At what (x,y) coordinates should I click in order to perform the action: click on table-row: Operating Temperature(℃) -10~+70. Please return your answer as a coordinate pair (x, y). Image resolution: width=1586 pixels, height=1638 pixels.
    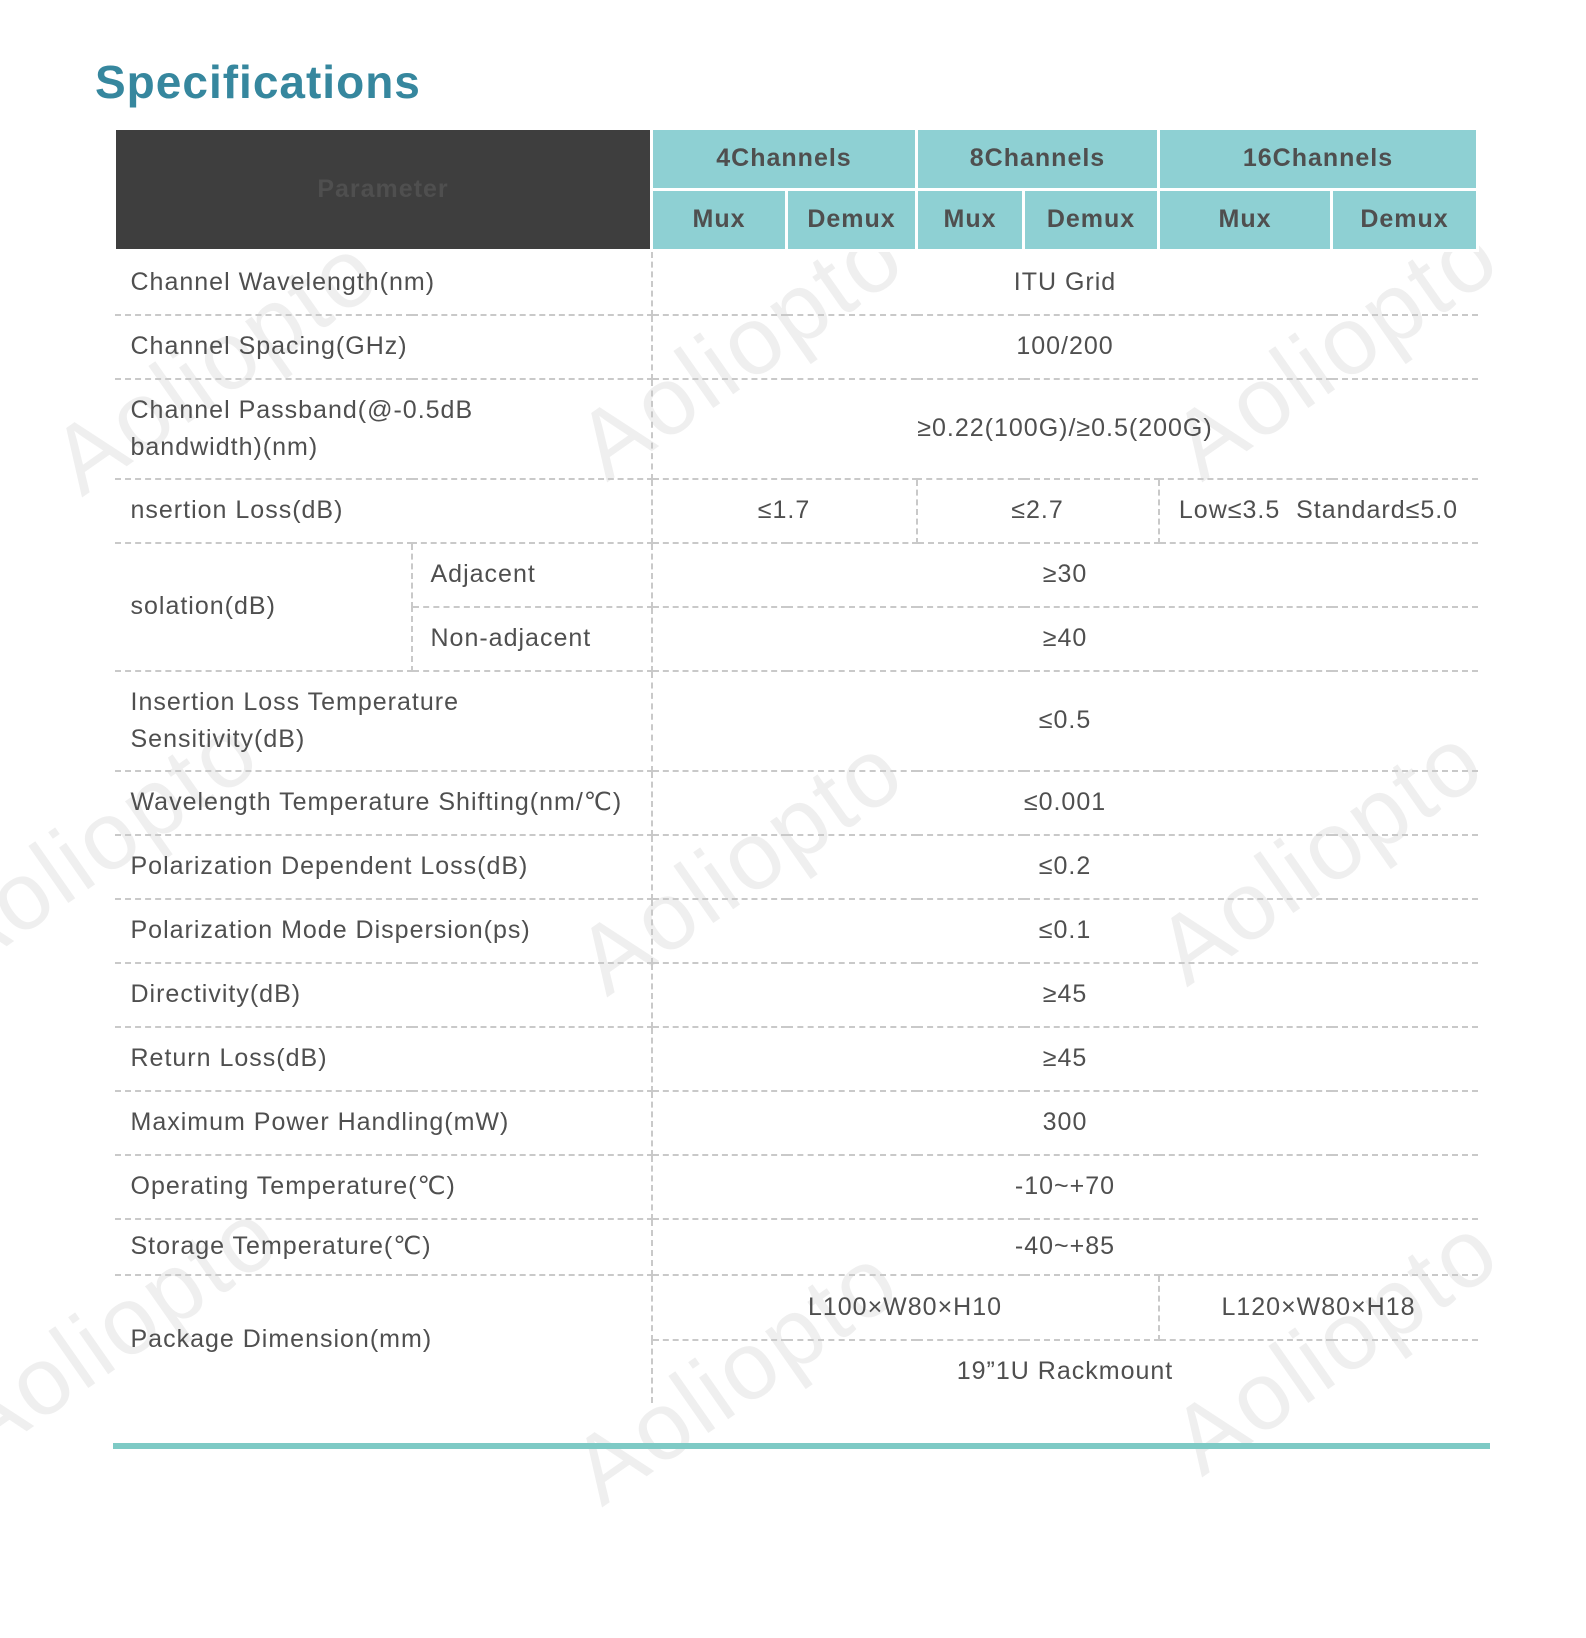
    Looking at the image, I should click on (796, 1187).